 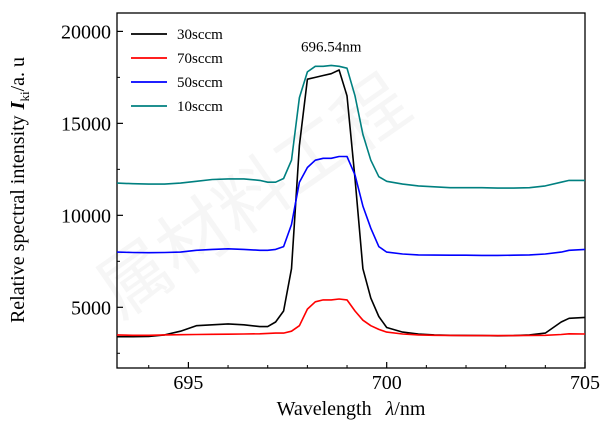 What do you see at coordinates (331, 48) in the screenshot?
I see `peak-annotation: 696.54nm` at bounding box center [331, 48].